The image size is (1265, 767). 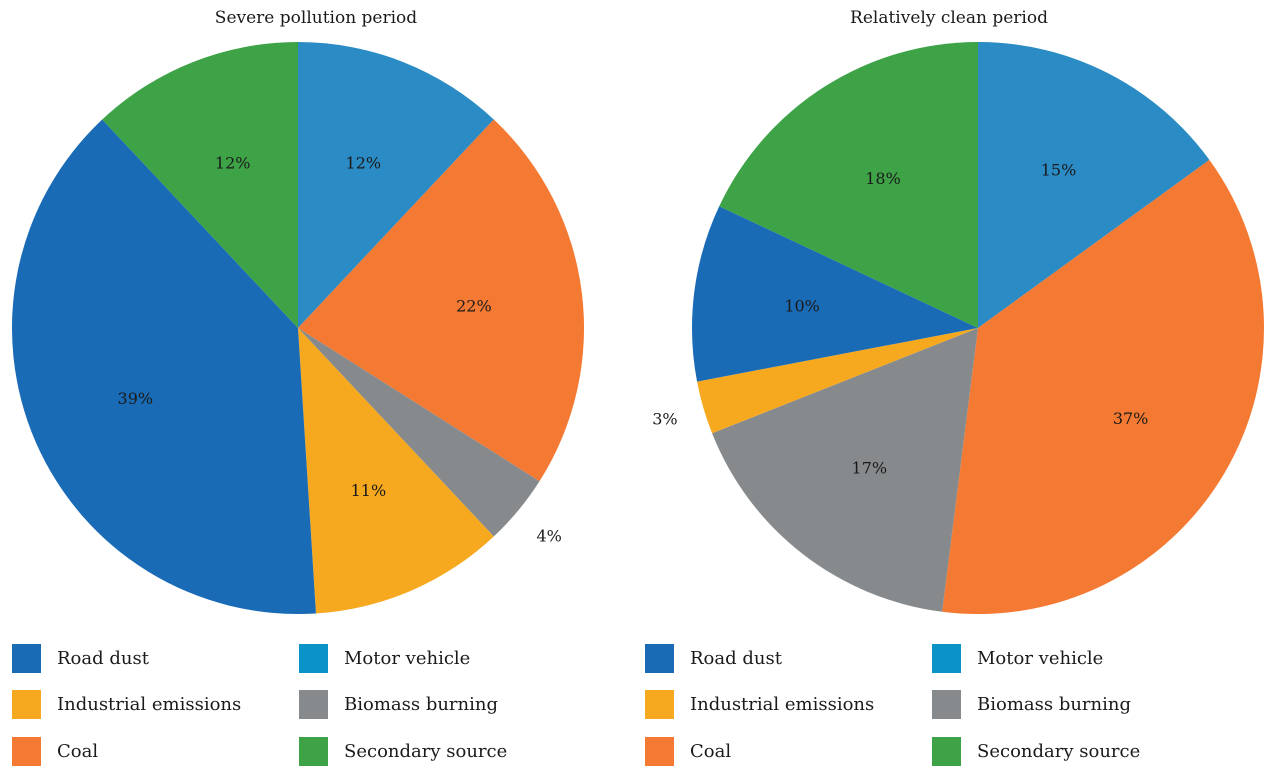 I want to click on data-label-secondary-source: 12%, so click(x=233, y=163).